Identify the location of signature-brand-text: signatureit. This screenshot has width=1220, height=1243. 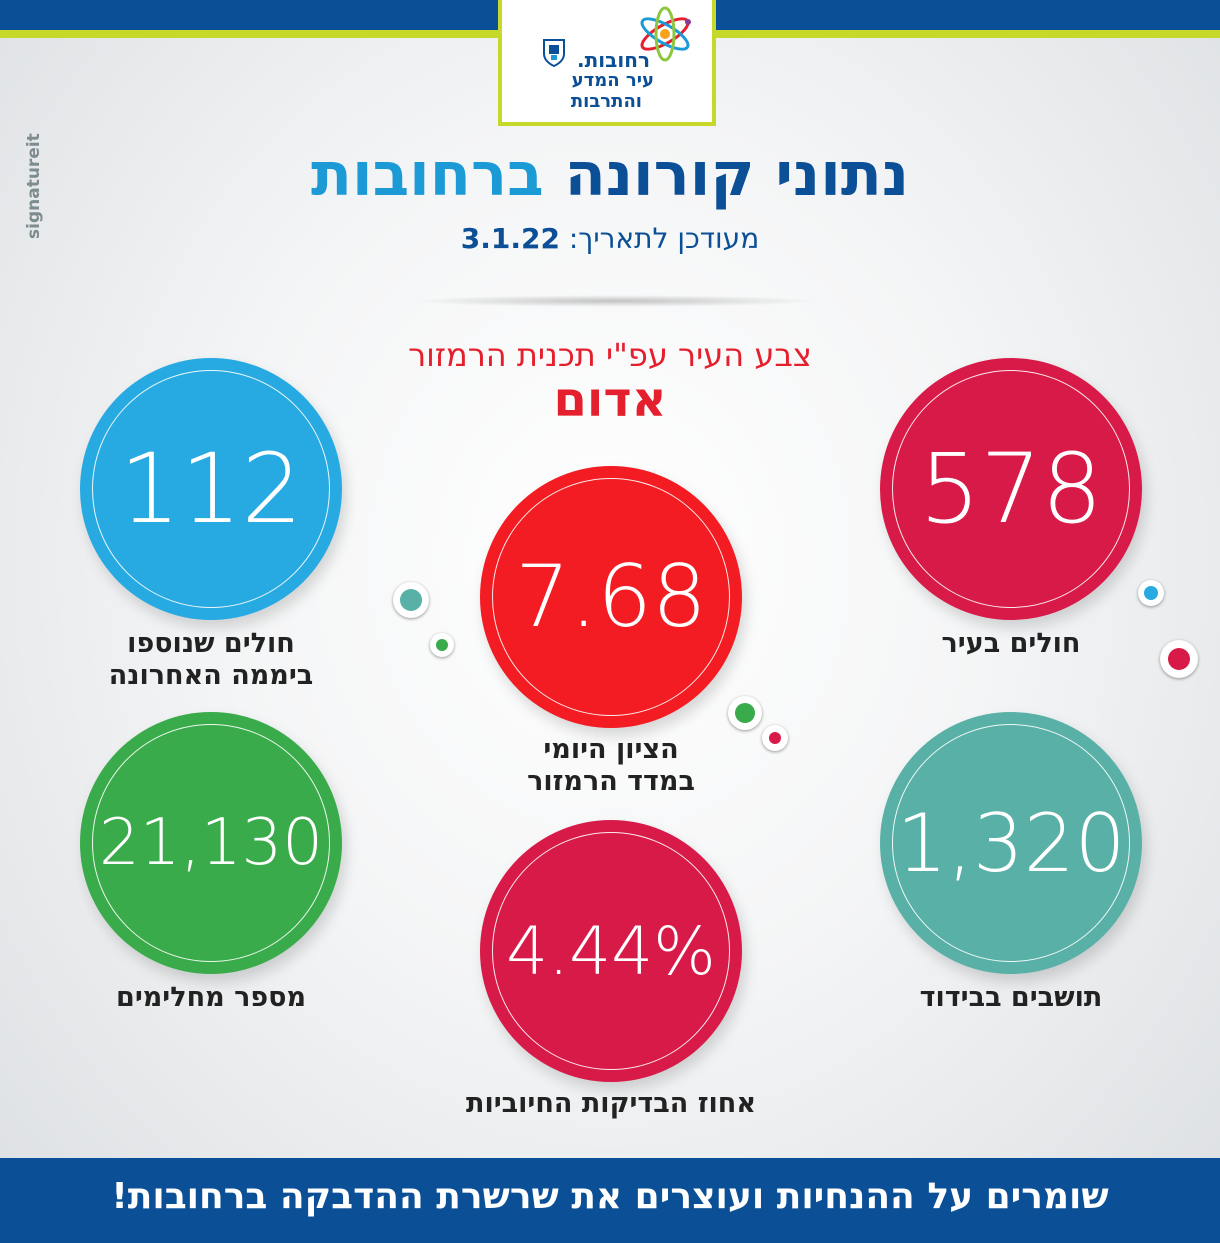
(34, 186).